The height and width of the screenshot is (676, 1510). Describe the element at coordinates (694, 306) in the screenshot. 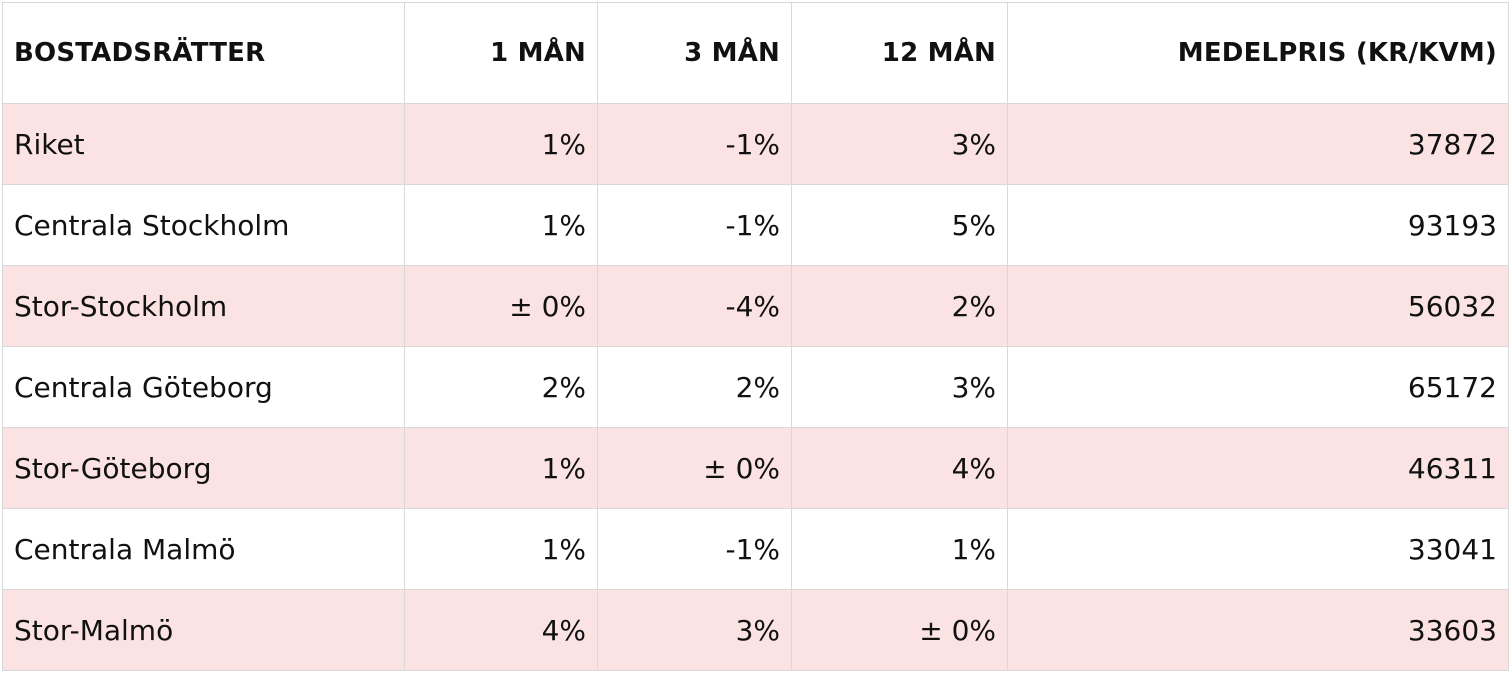

I see `change-3-month-cell: -4%` at that location.